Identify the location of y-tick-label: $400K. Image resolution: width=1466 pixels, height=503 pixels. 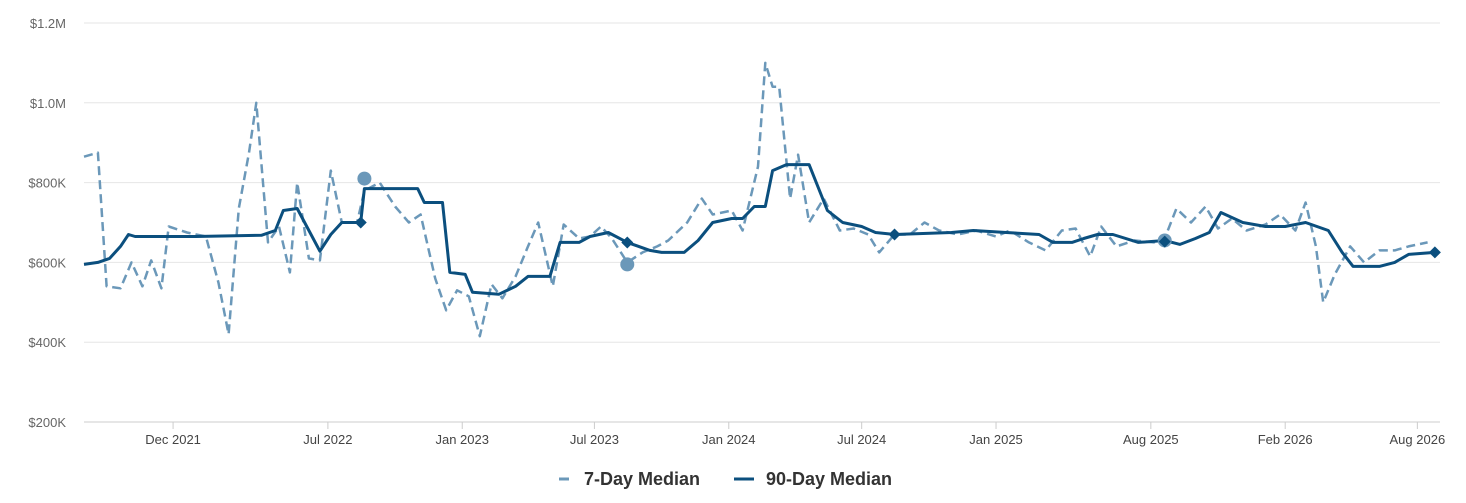
(47, 342).